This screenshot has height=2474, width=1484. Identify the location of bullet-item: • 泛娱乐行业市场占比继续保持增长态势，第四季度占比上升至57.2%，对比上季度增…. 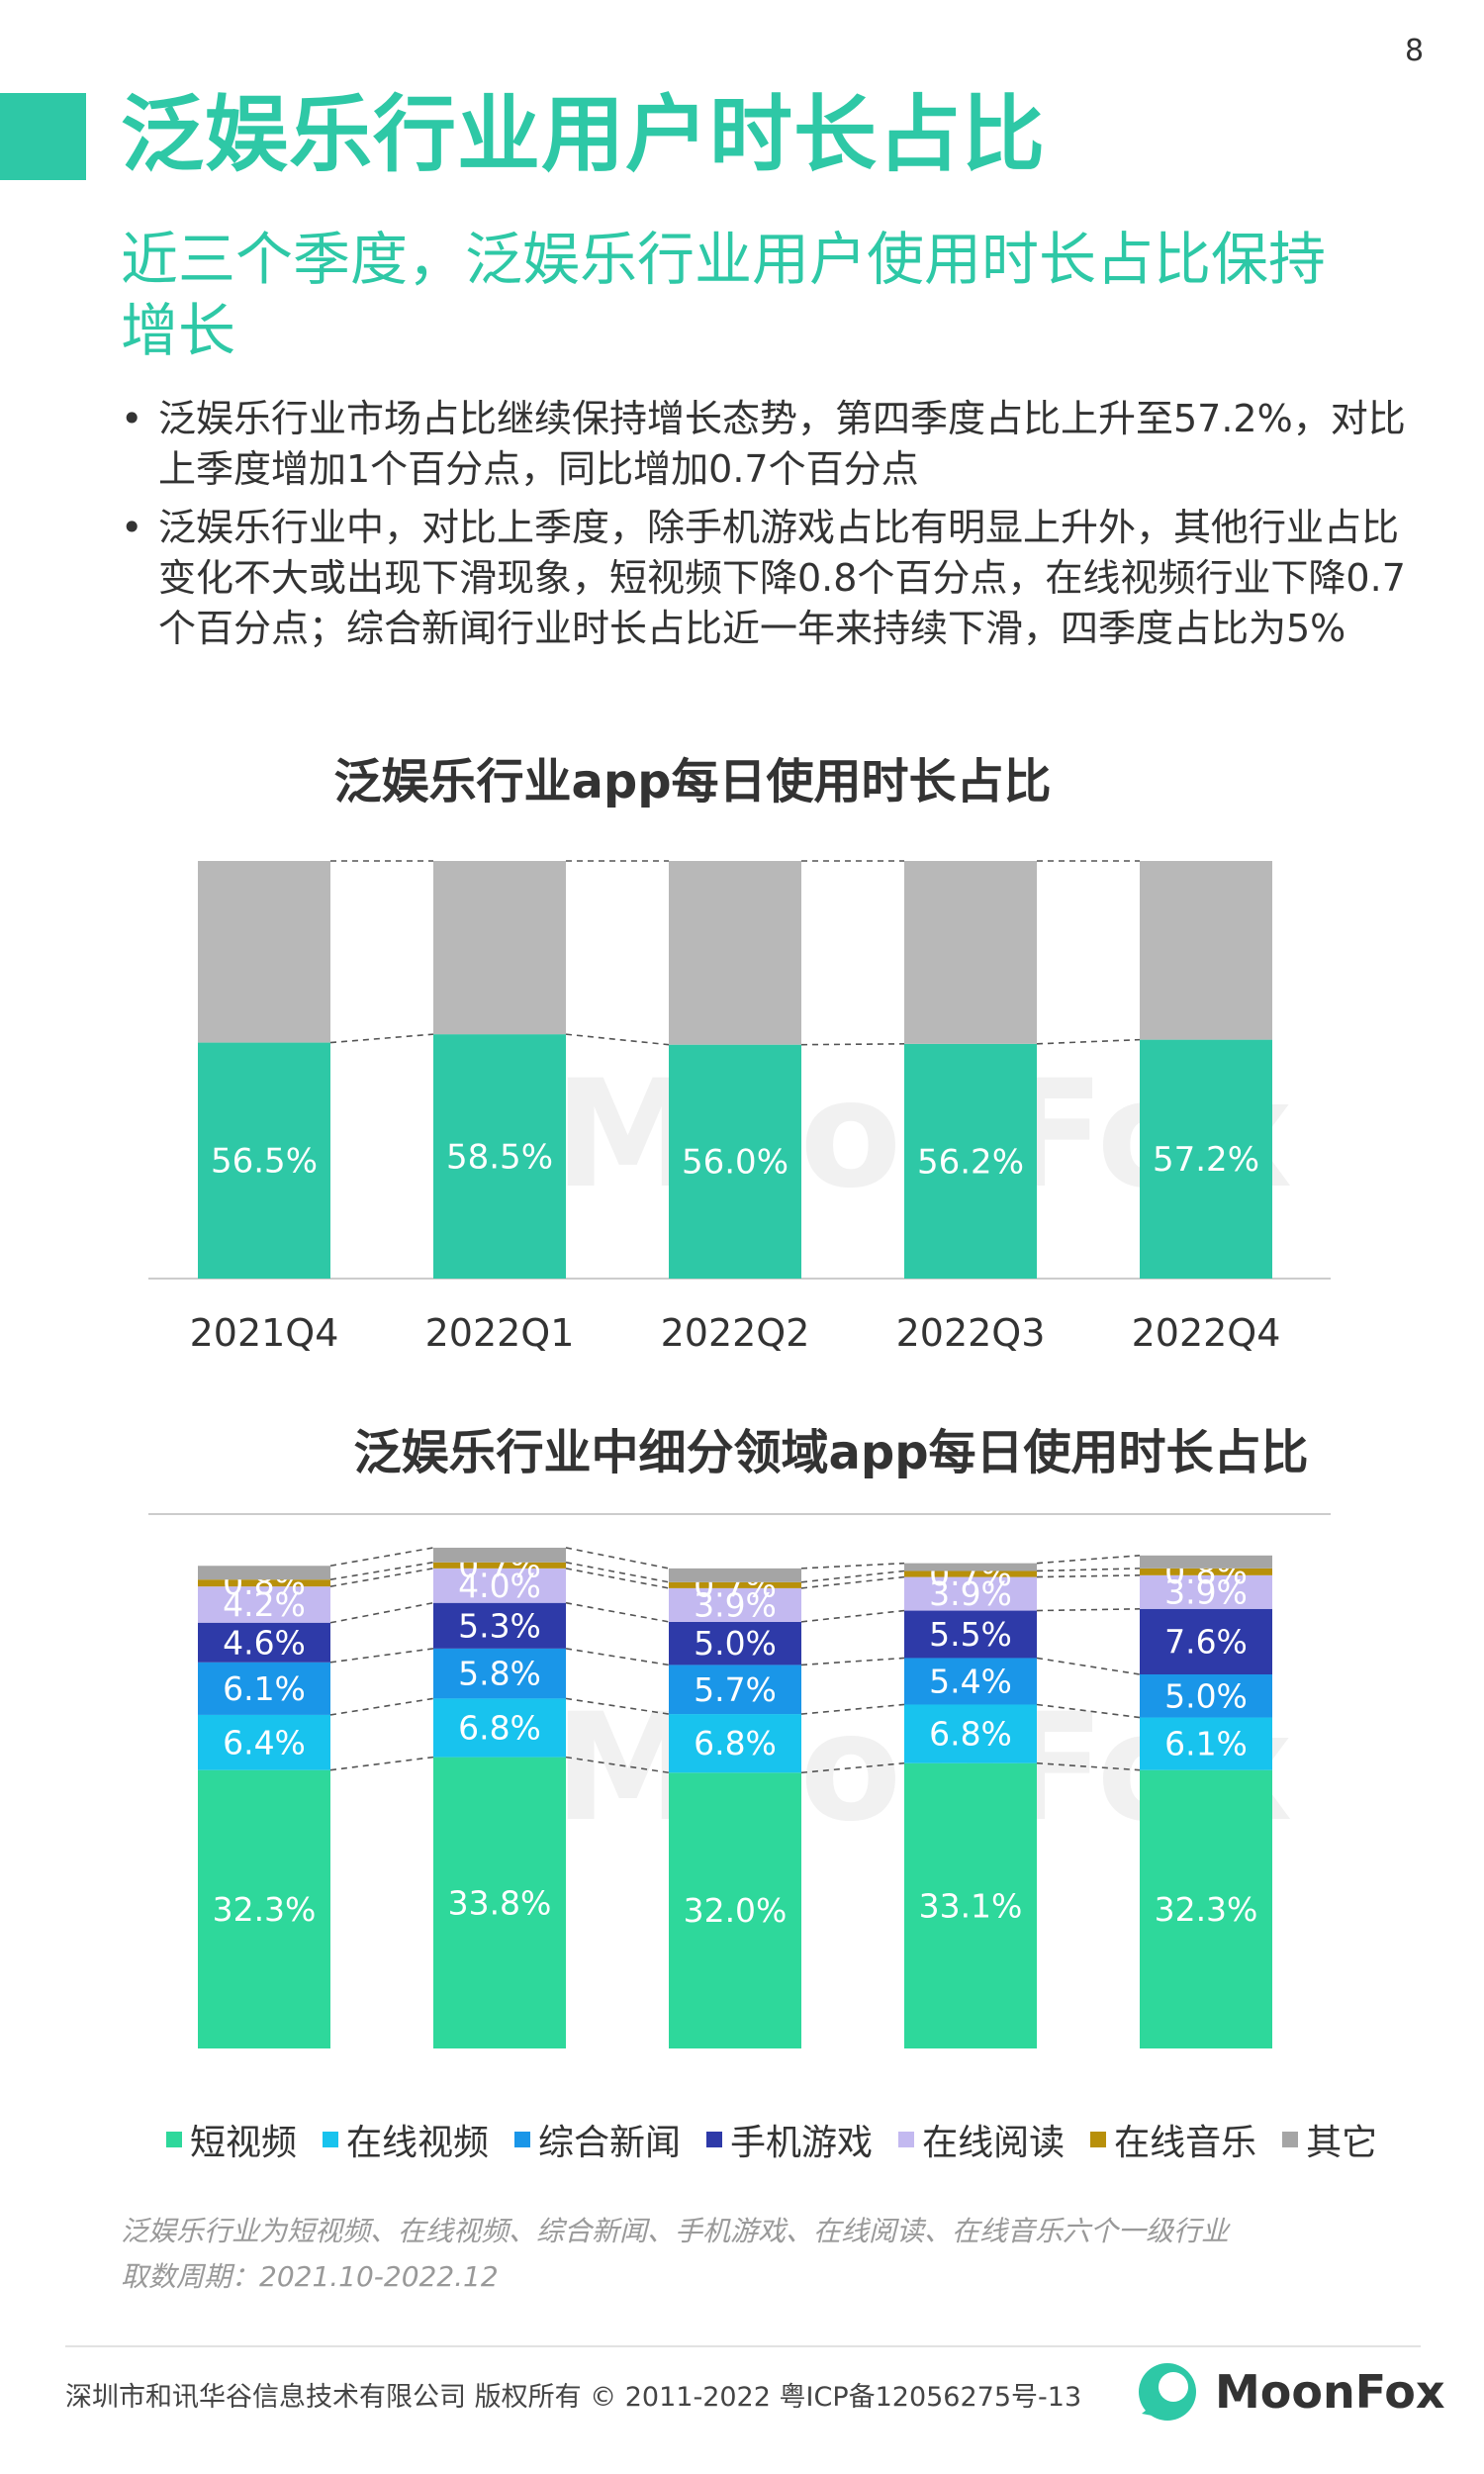
(769, 444).